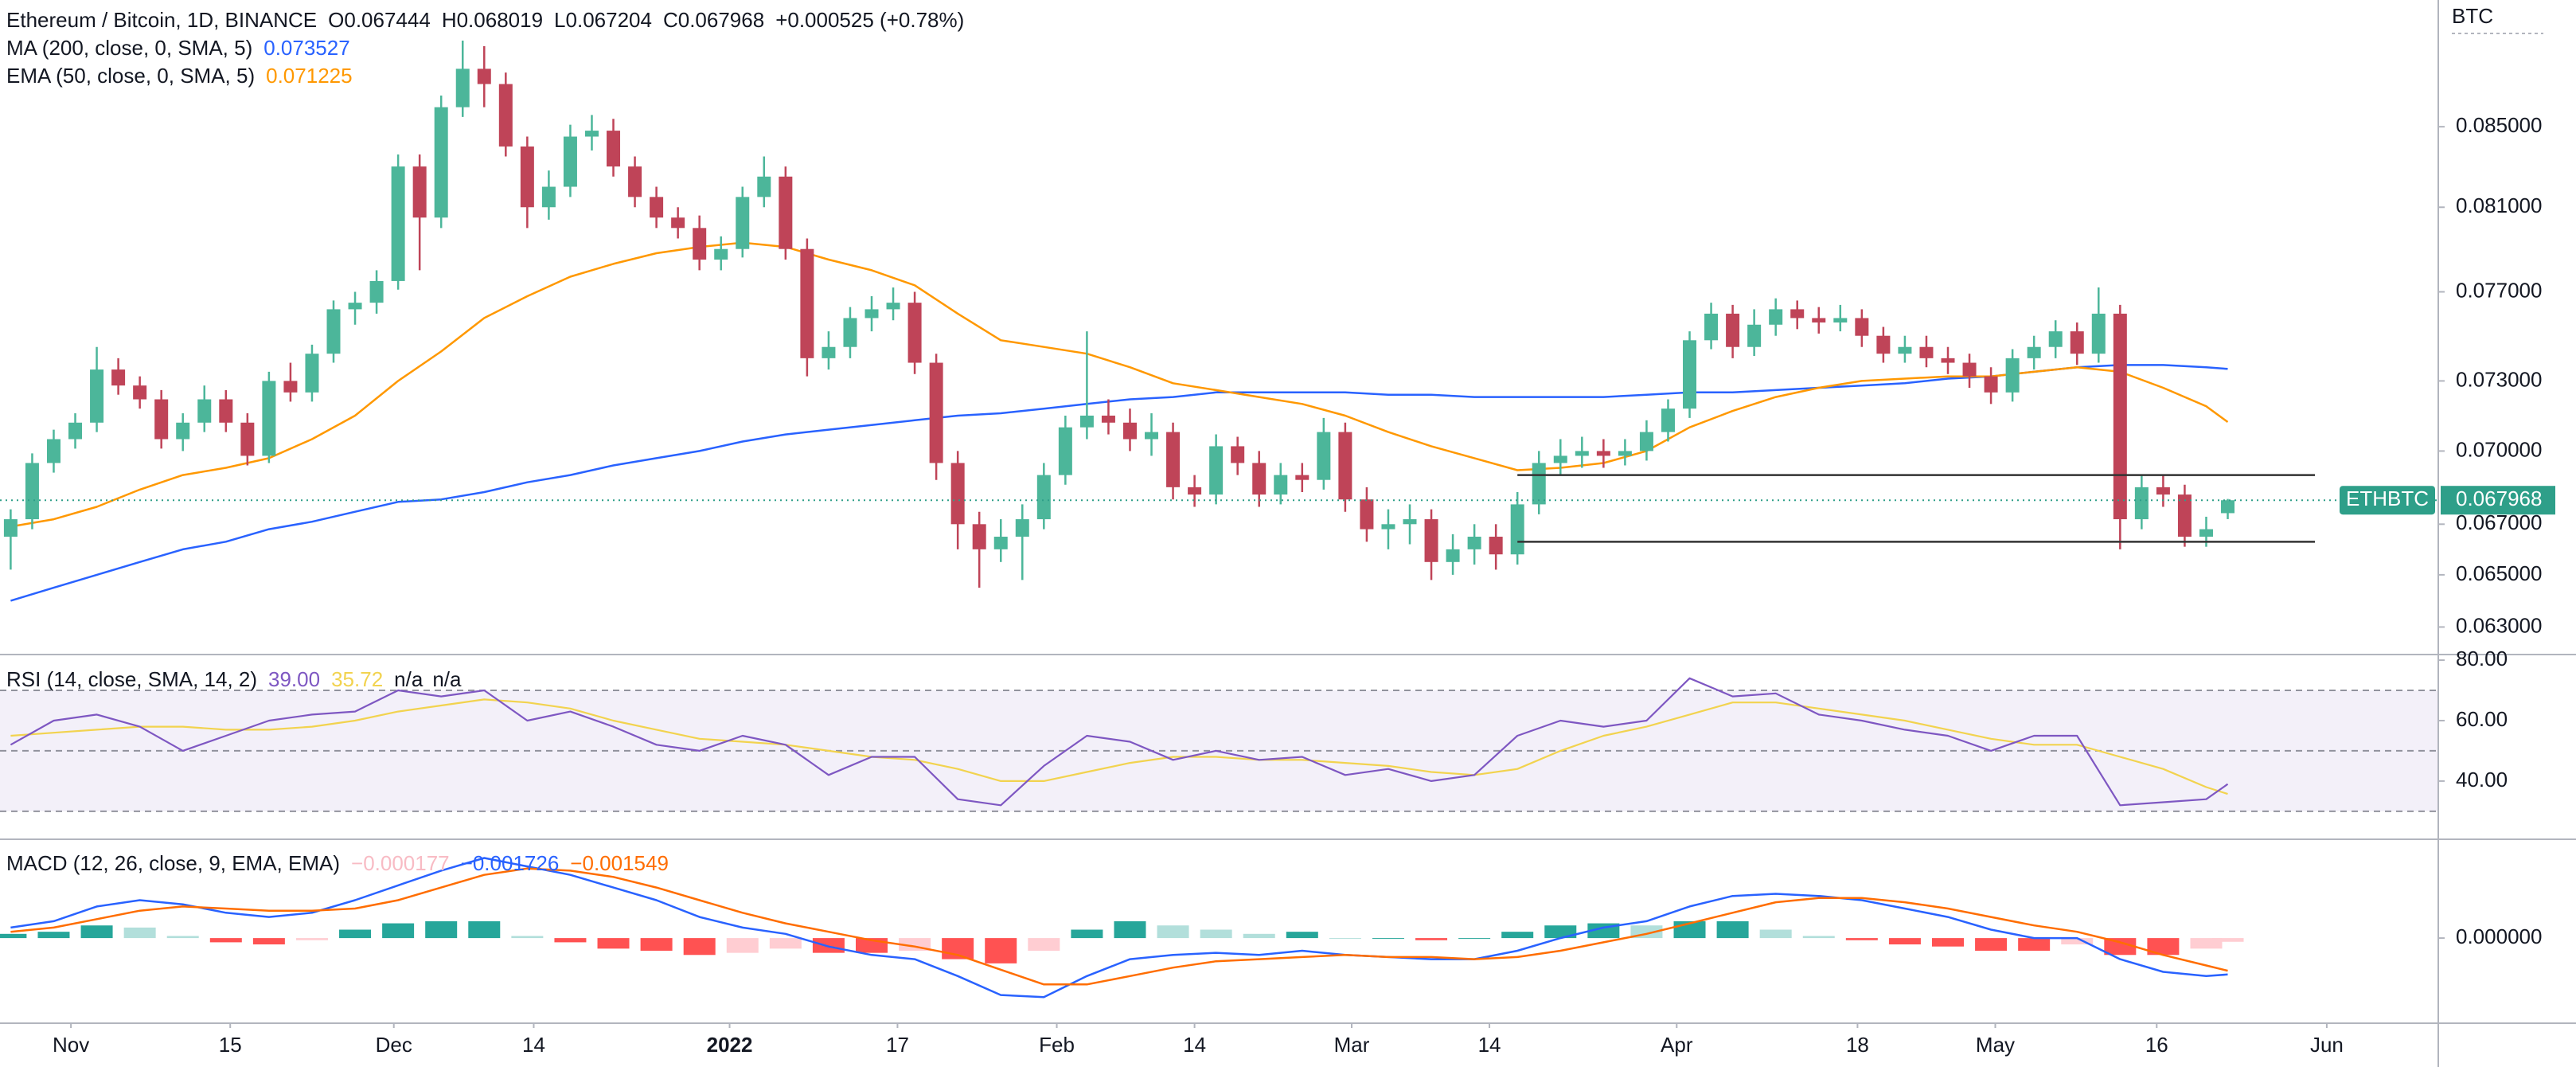  What do you see at coordinates (1119, 926) in the screenshot?
I see `indicator-line` at bounding box center [1119, 926].